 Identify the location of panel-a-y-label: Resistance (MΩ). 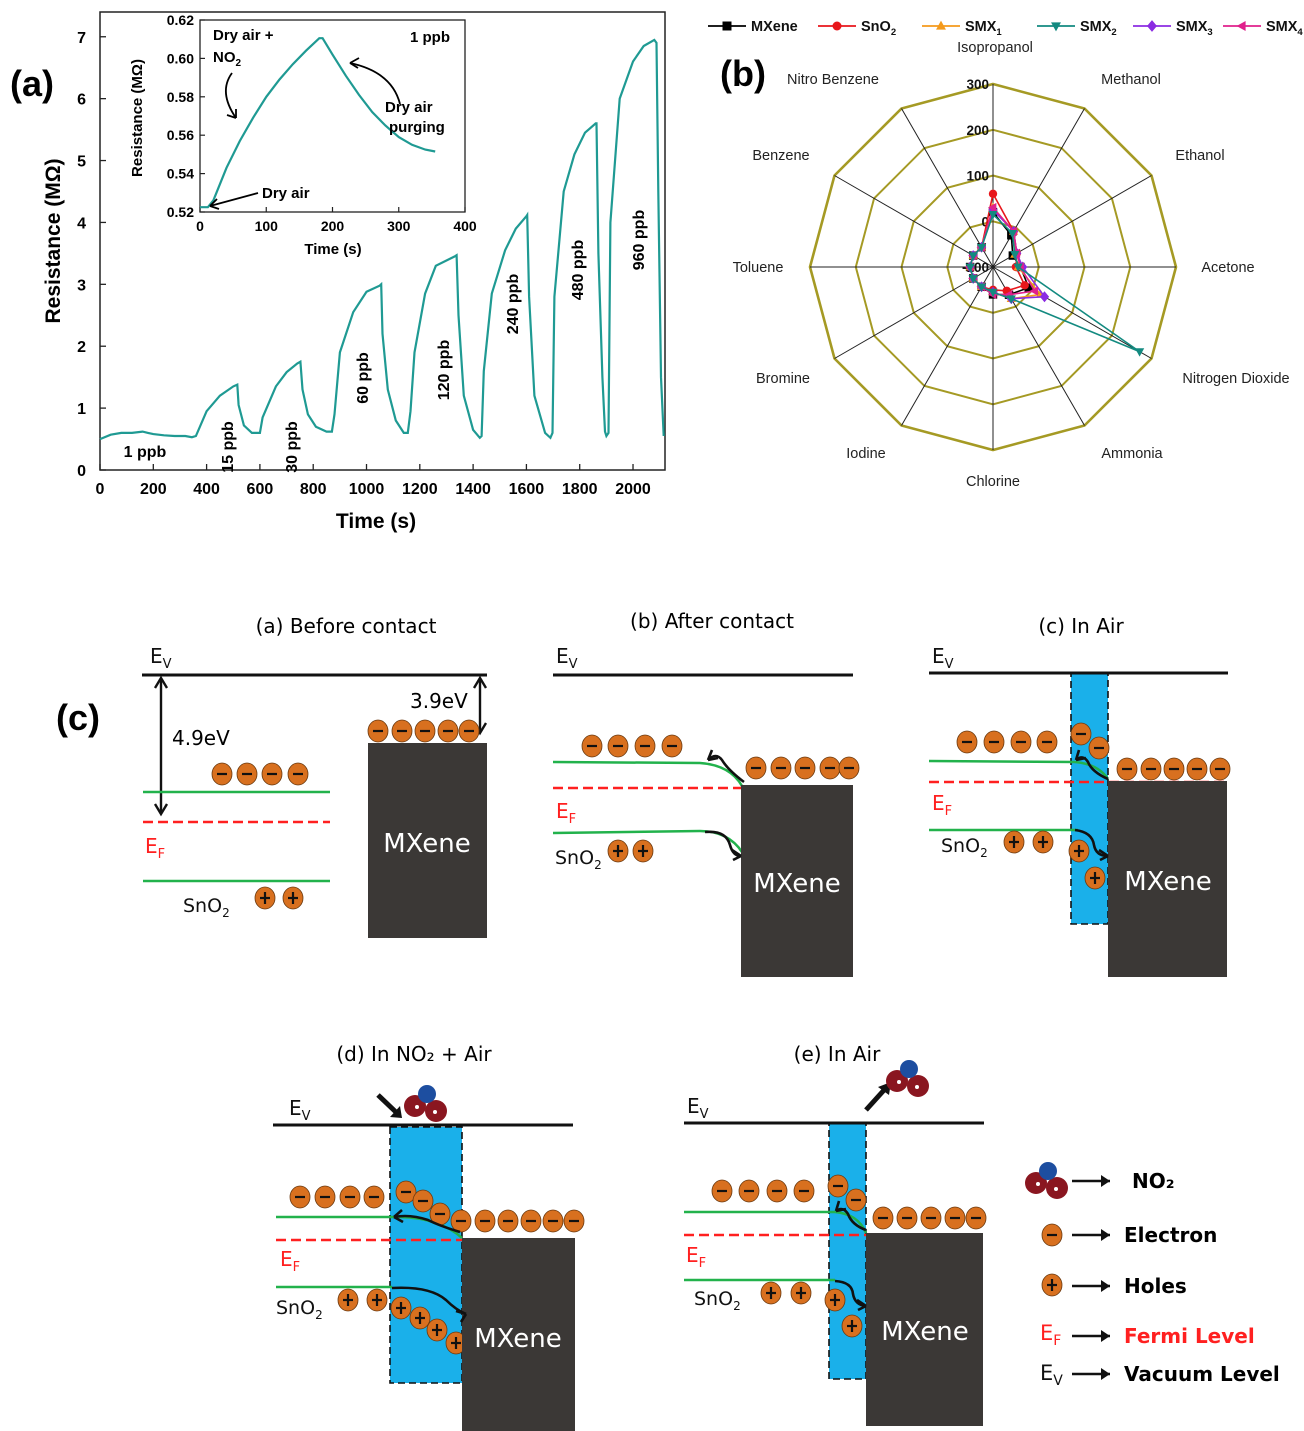
(53, 240).